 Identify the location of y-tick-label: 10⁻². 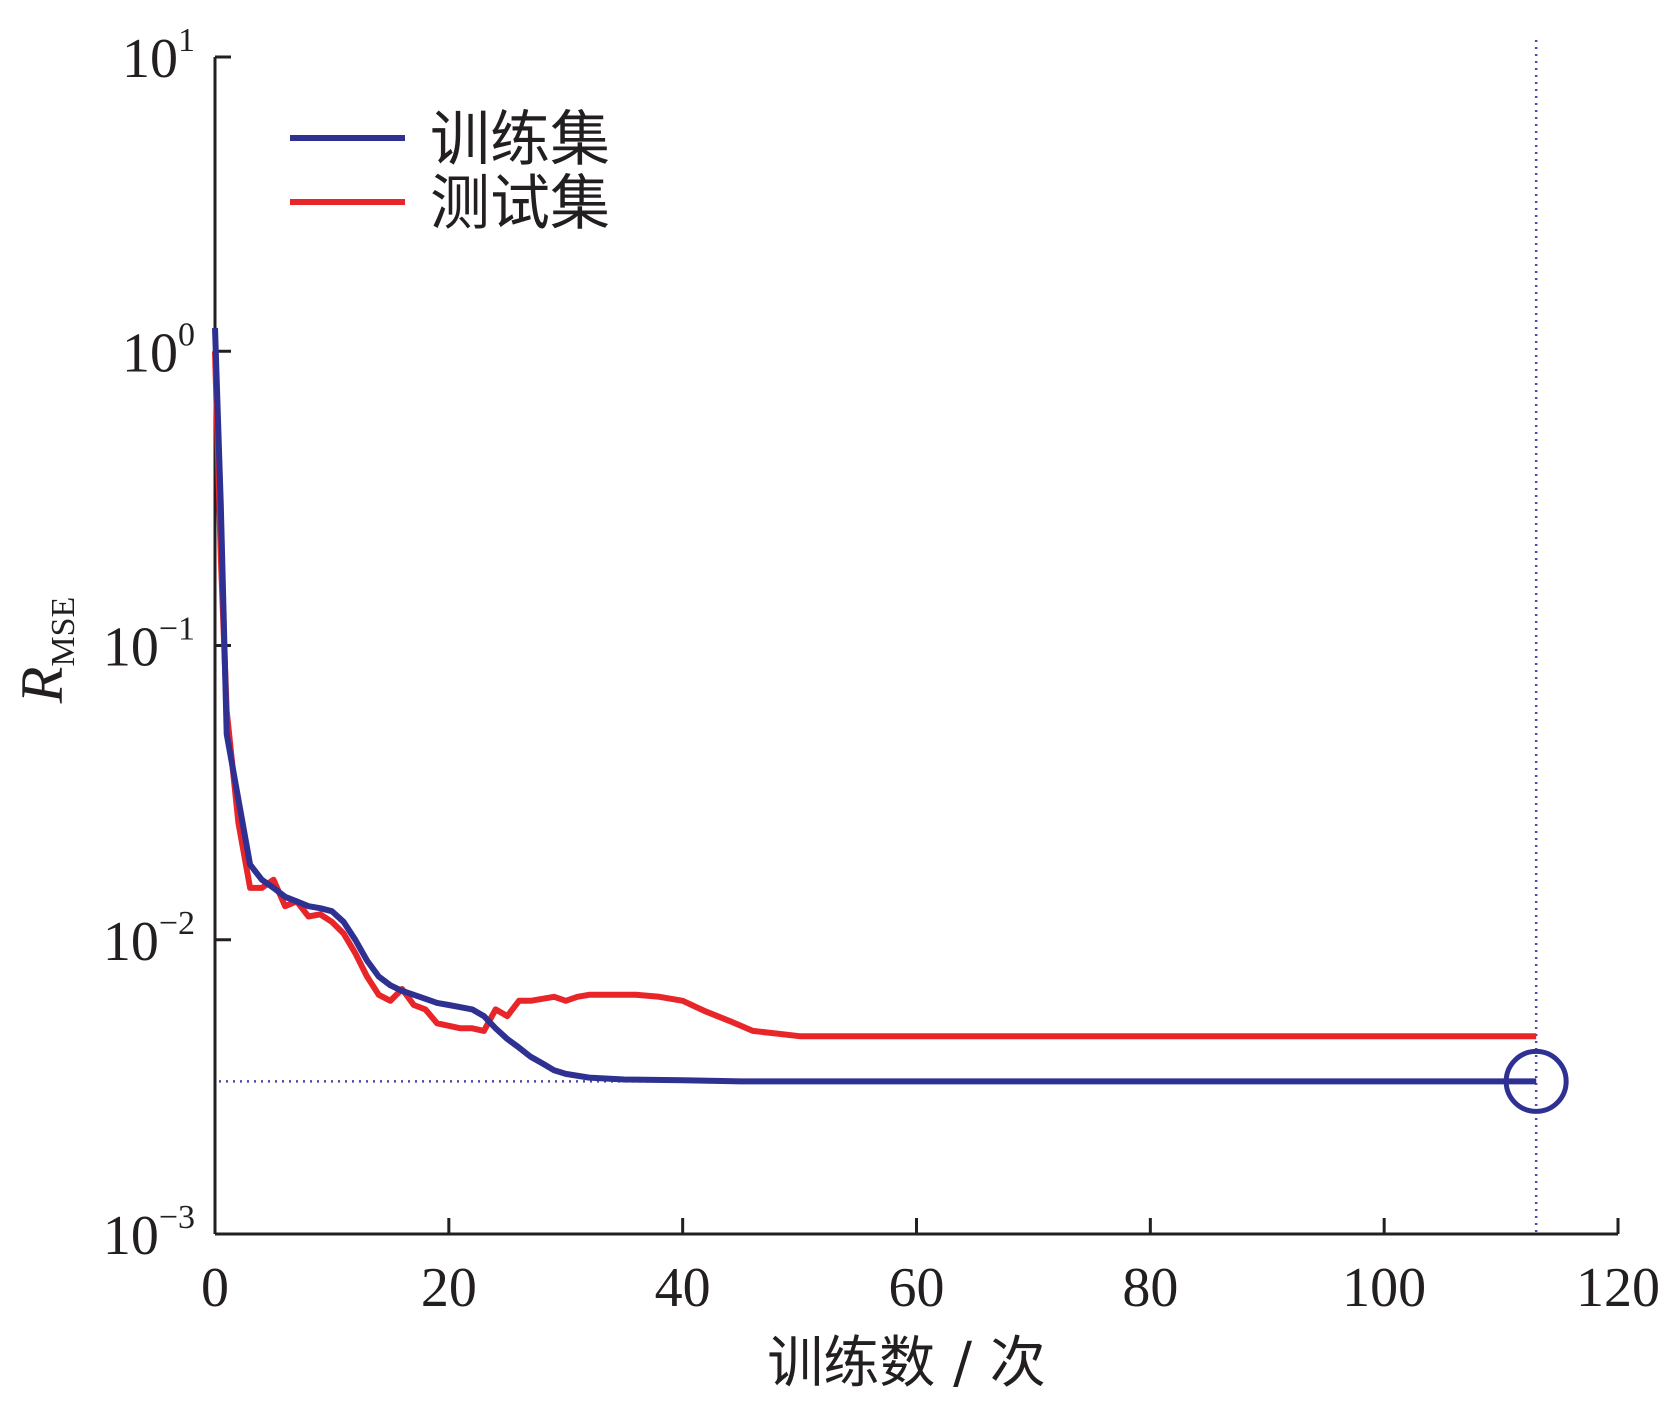
(149, 939).